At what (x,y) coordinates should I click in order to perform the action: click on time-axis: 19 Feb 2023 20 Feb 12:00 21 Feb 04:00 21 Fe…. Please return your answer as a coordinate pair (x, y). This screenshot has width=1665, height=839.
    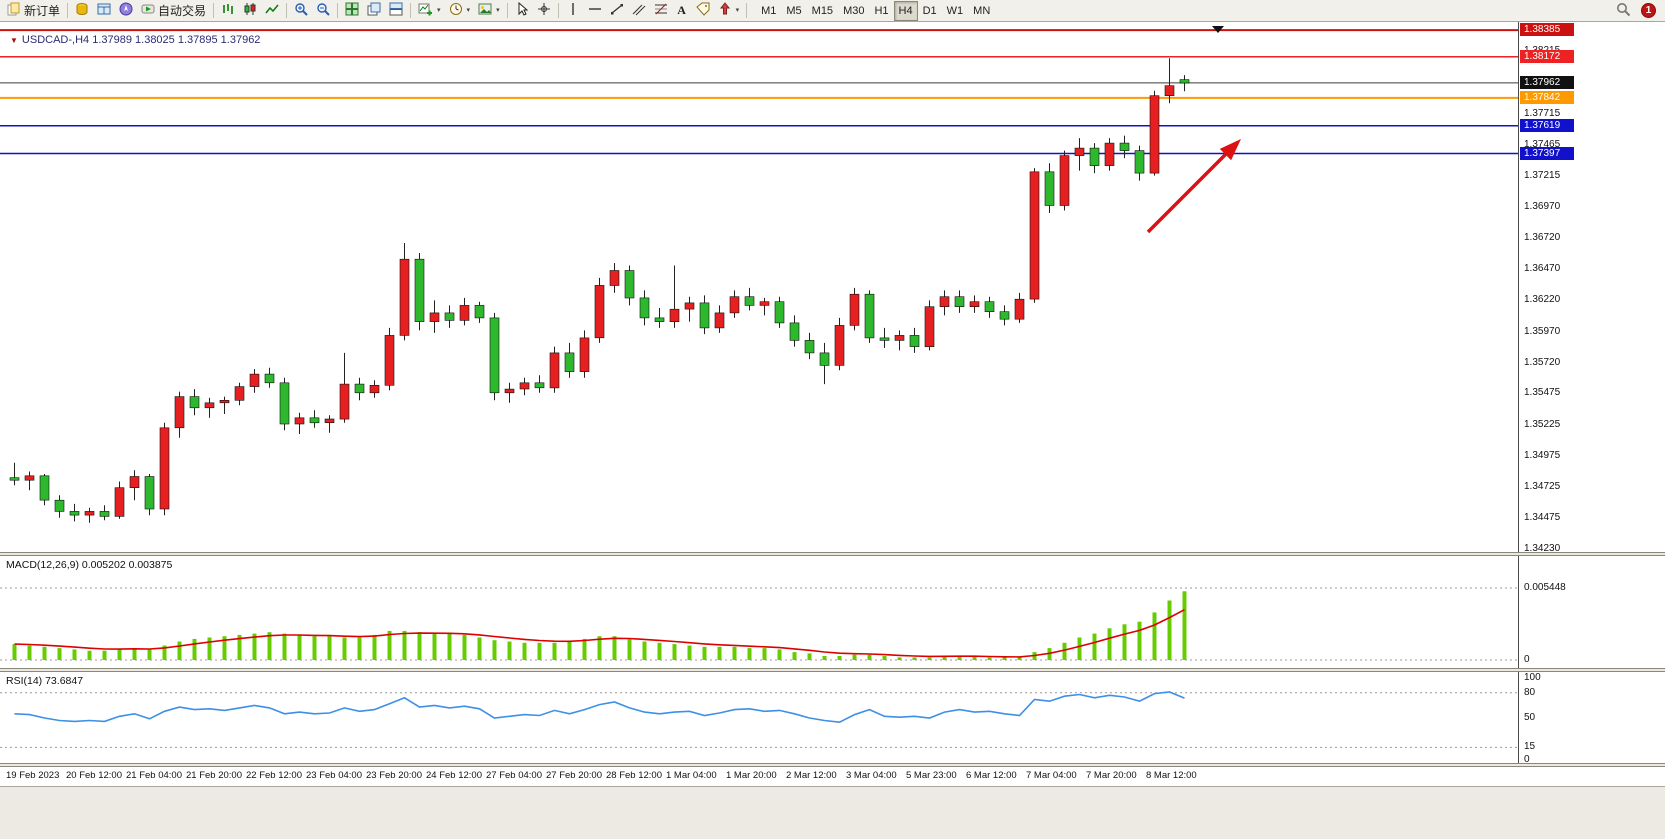
    Looking at the image, I should click on (832, 776).